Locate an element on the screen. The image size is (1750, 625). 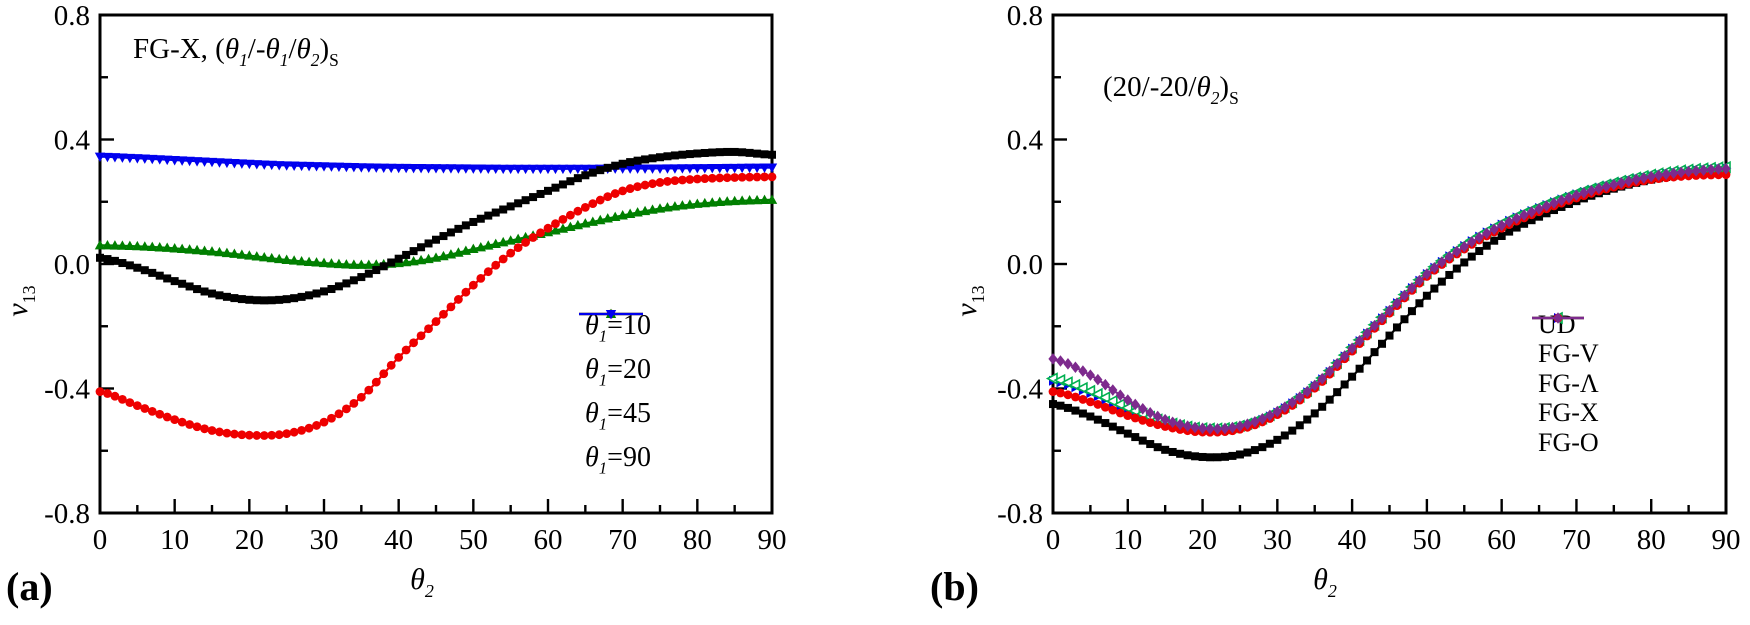
legend-item-fg-v: FG-V is located at coordinates (1565, 341).